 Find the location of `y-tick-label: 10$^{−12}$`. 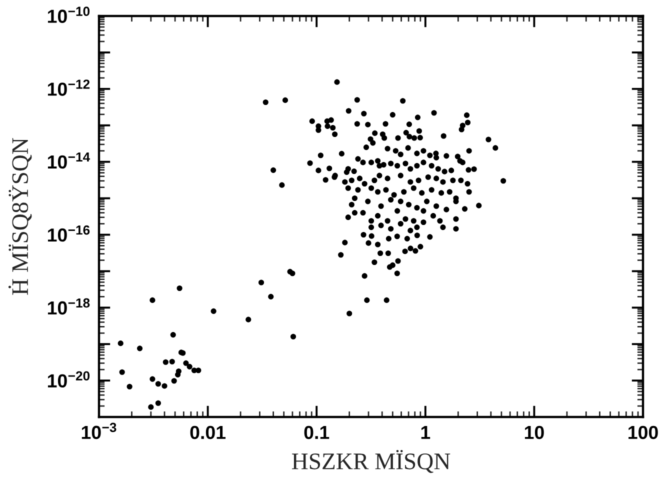

y-tick-label: 10$^{−12}$ is located at coordinates (69, 88).